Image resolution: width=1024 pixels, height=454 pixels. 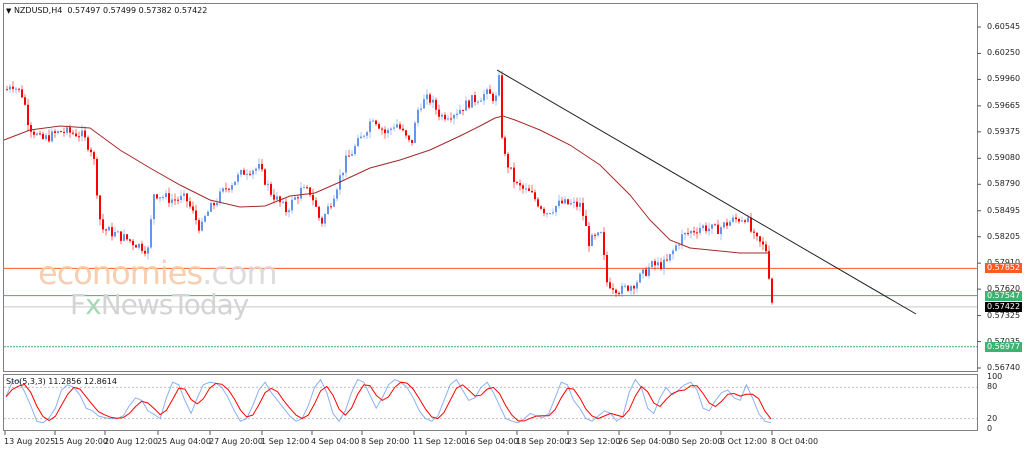 I want to click on symbol-timeframe: NZDUSD,H4, so click(x=38, y=10).